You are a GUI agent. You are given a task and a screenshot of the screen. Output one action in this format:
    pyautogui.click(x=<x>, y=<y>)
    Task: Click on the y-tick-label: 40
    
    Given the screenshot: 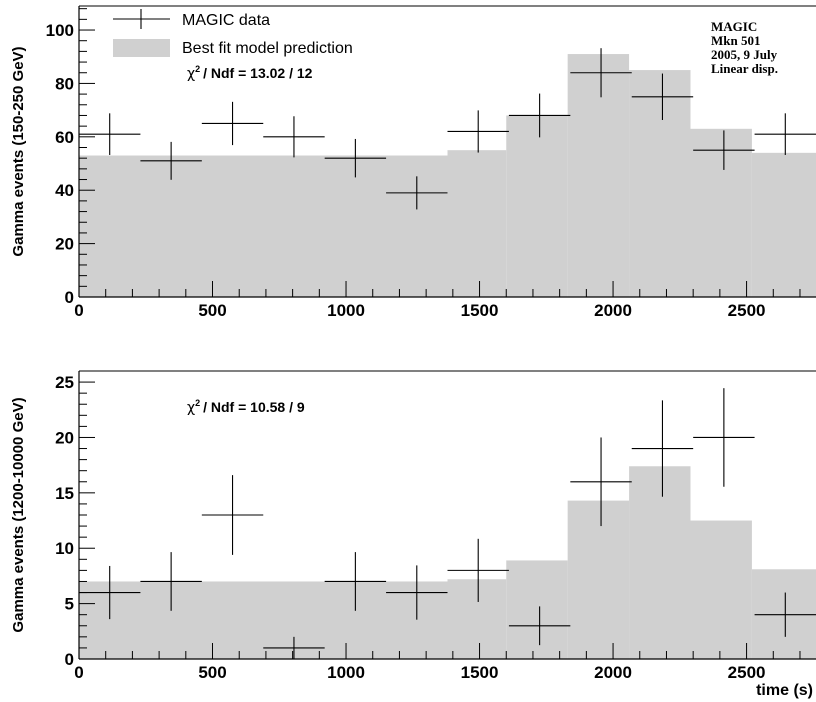 What is the action you would take?
    pyautogui.click(x=64, y=190)
    